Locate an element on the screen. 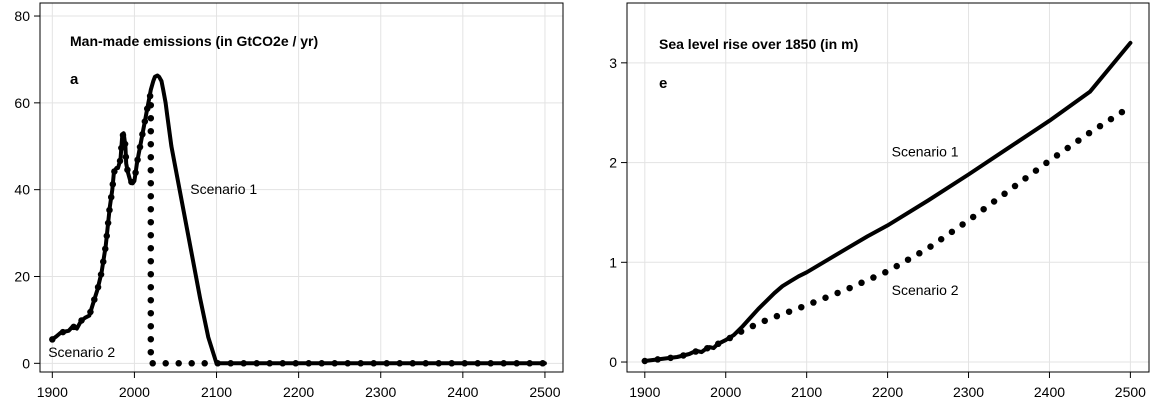  sea-level-chart-title: Sea level rise over 1850 (in m) is located at coordinates (758, 44).